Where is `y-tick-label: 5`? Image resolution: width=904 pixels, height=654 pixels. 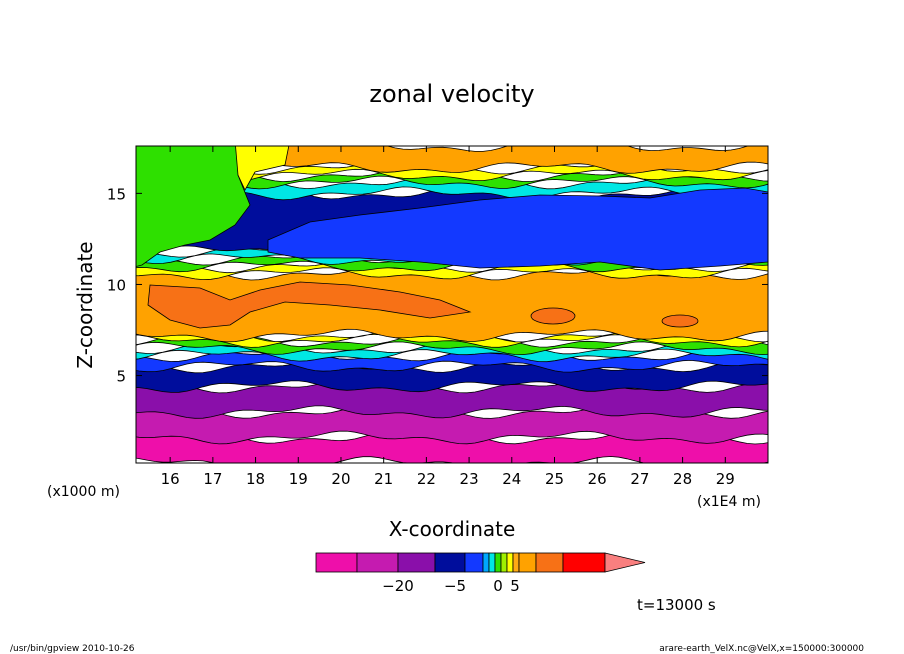 y-tick-label: 5 is located at coordinates (121, 377).